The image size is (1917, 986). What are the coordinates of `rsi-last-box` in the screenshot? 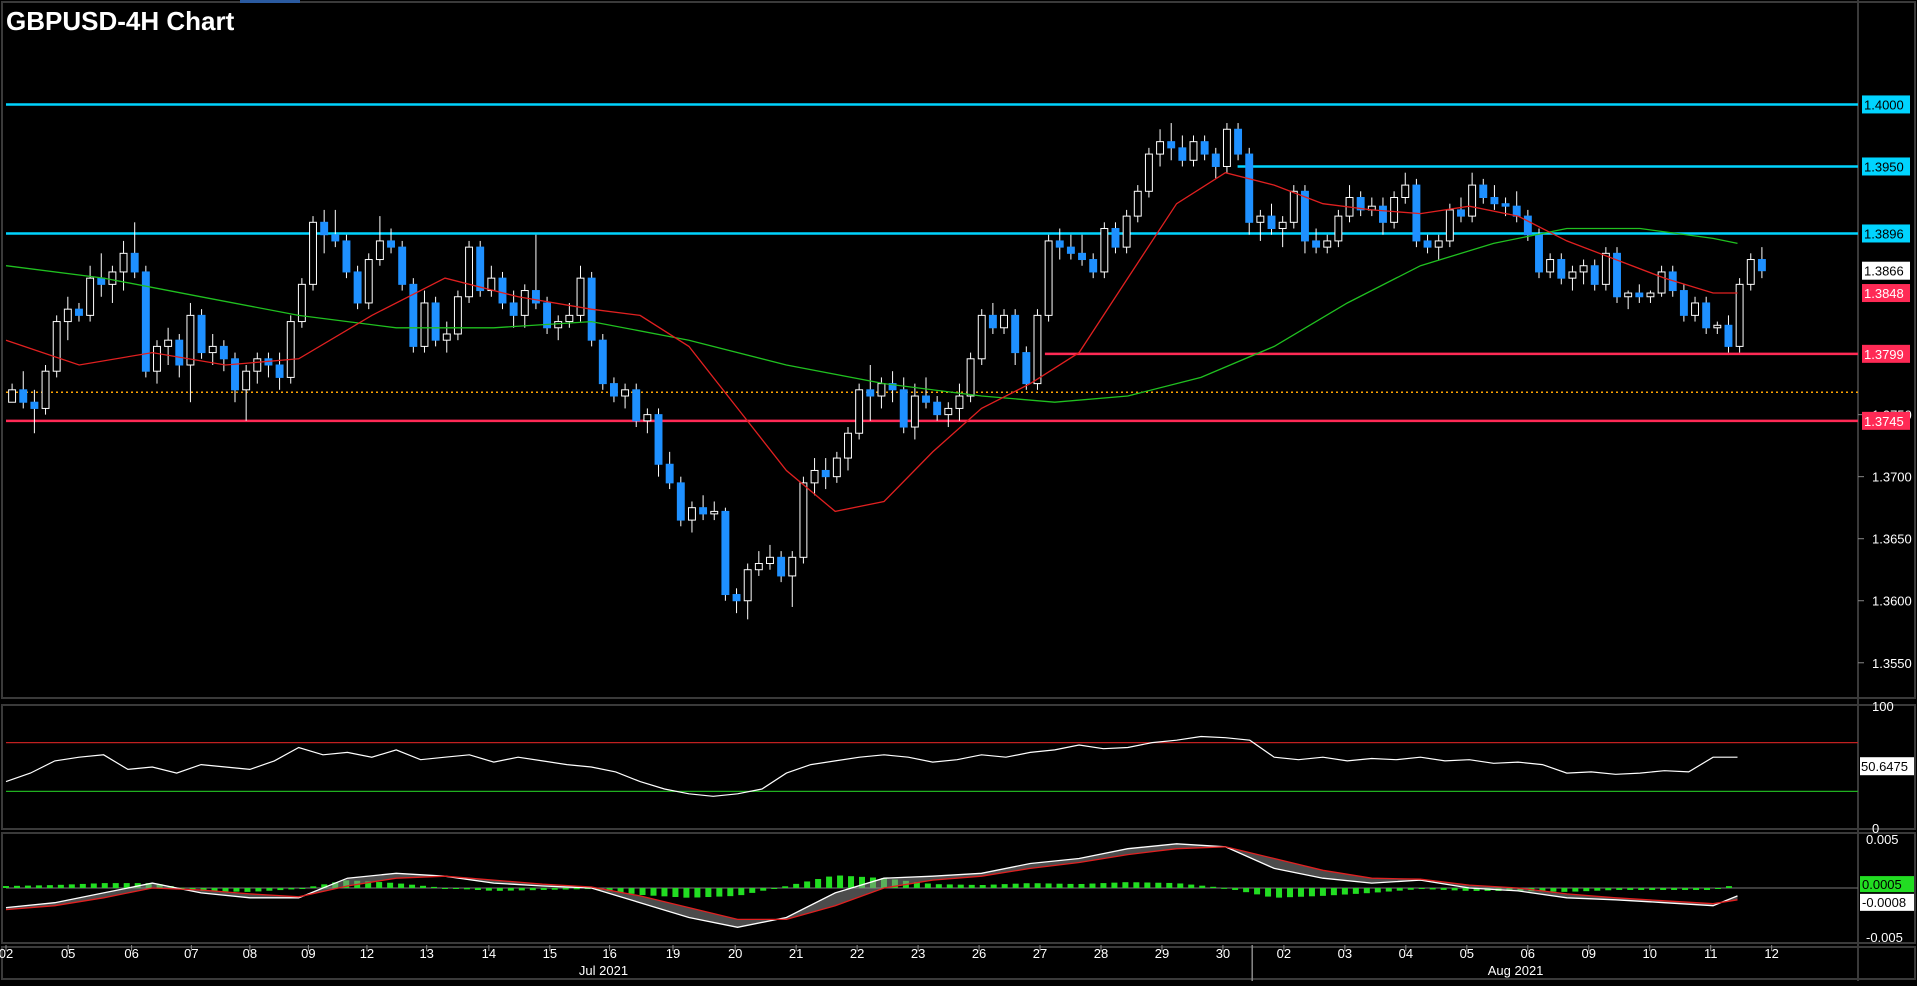 It's located at (1887, 766).